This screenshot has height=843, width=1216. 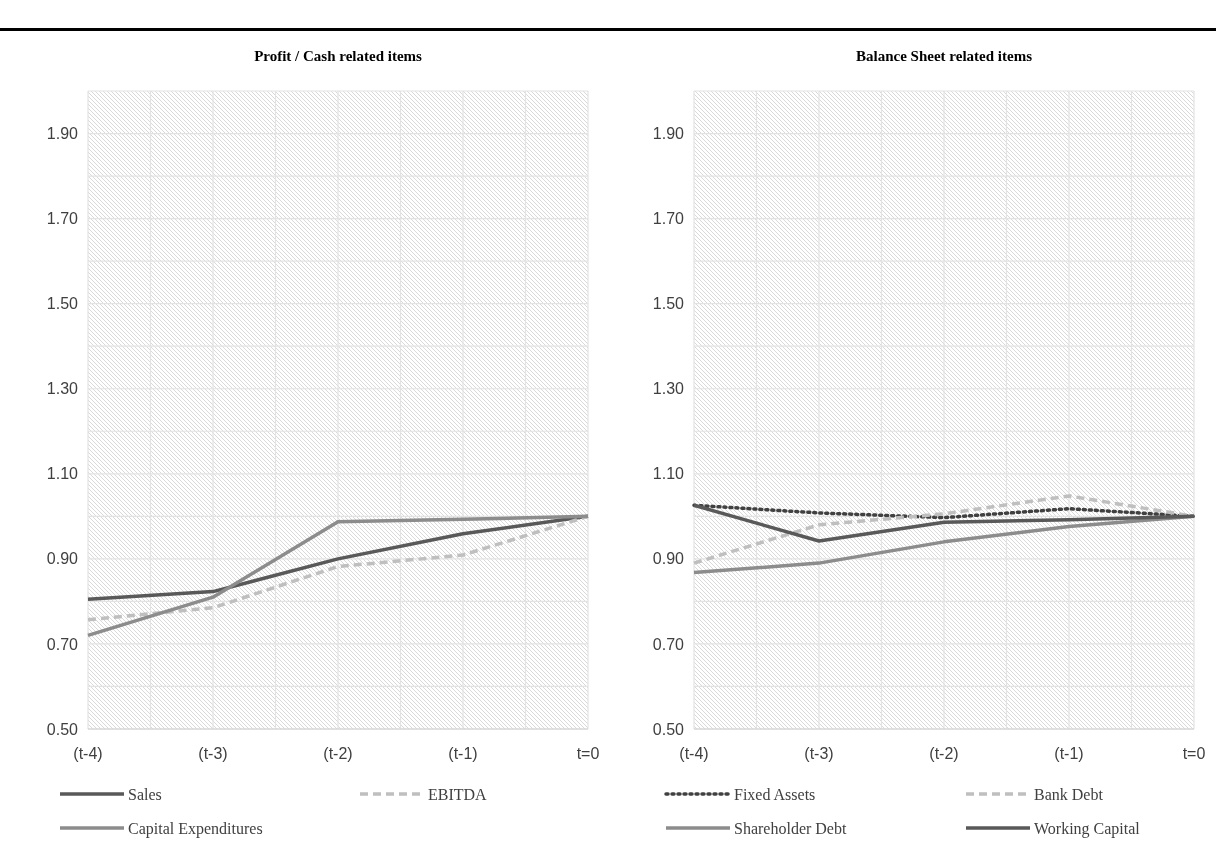 What do you see at coordinates (458, 794) in the screenshot?
I see `legend-label: EBITDA` at bounding box center [458, 794].